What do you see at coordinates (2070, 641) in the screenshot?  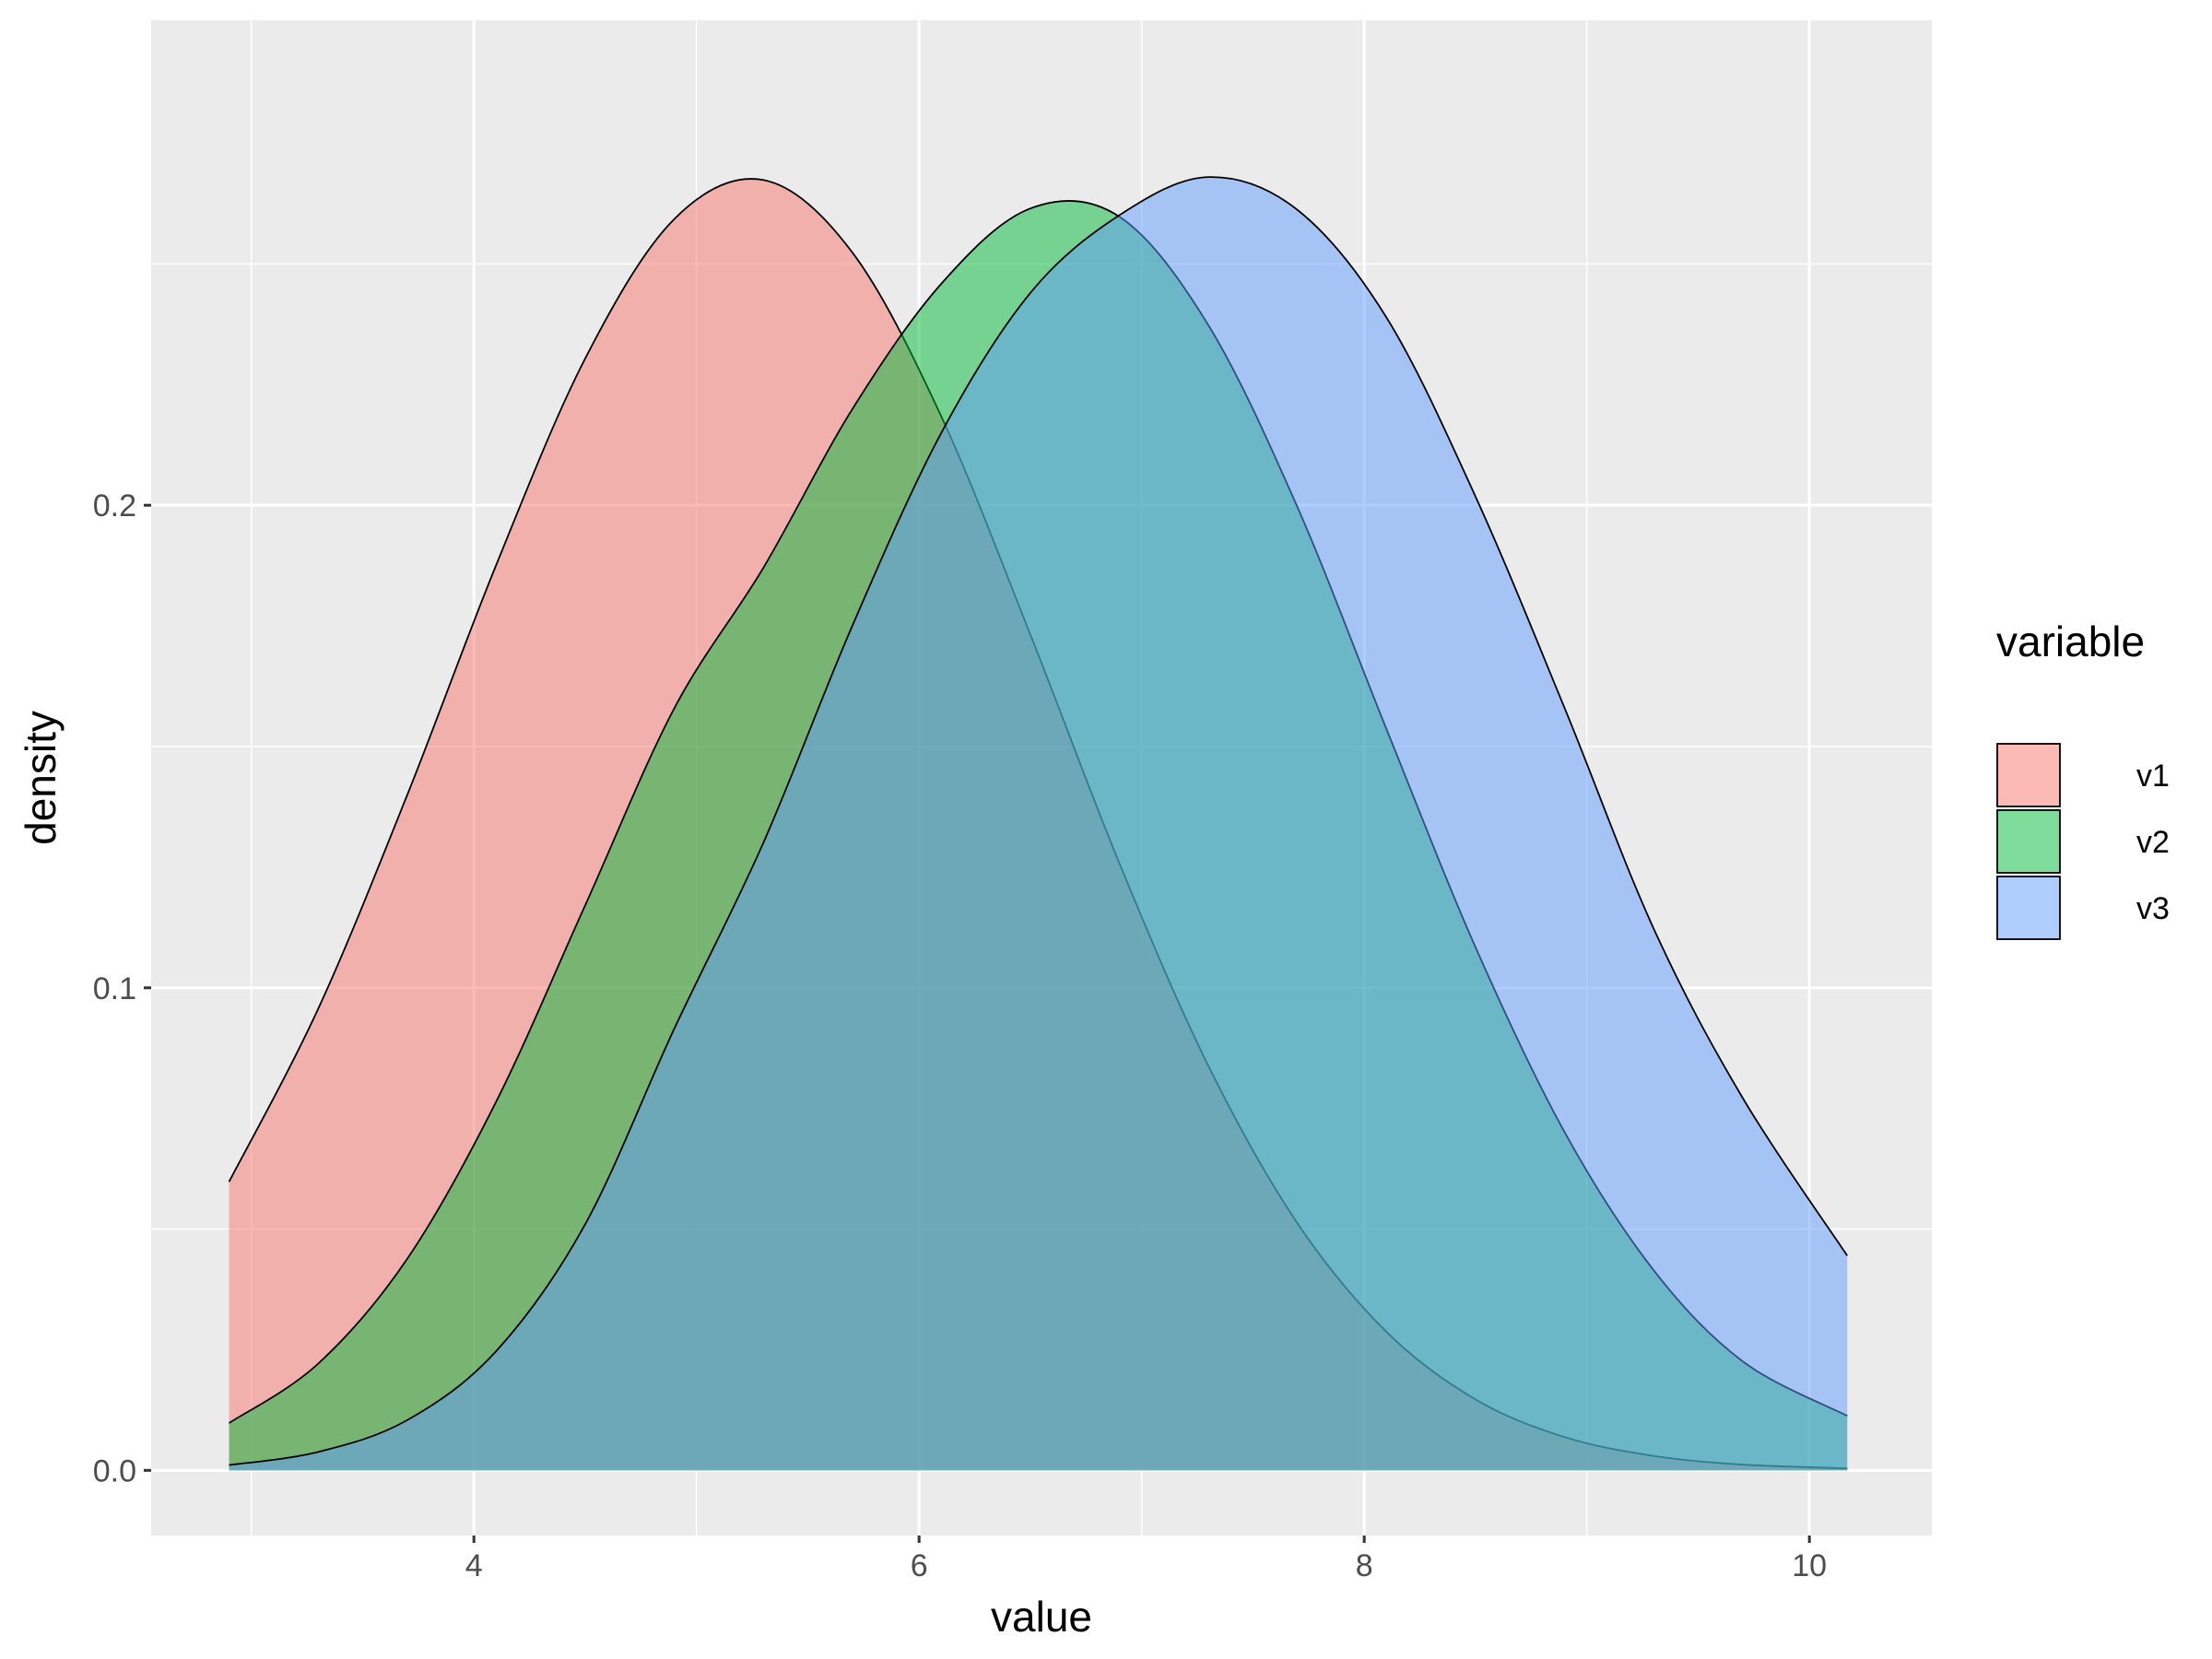 I see `legend-title: variable` at bounding box center [2070, 641].